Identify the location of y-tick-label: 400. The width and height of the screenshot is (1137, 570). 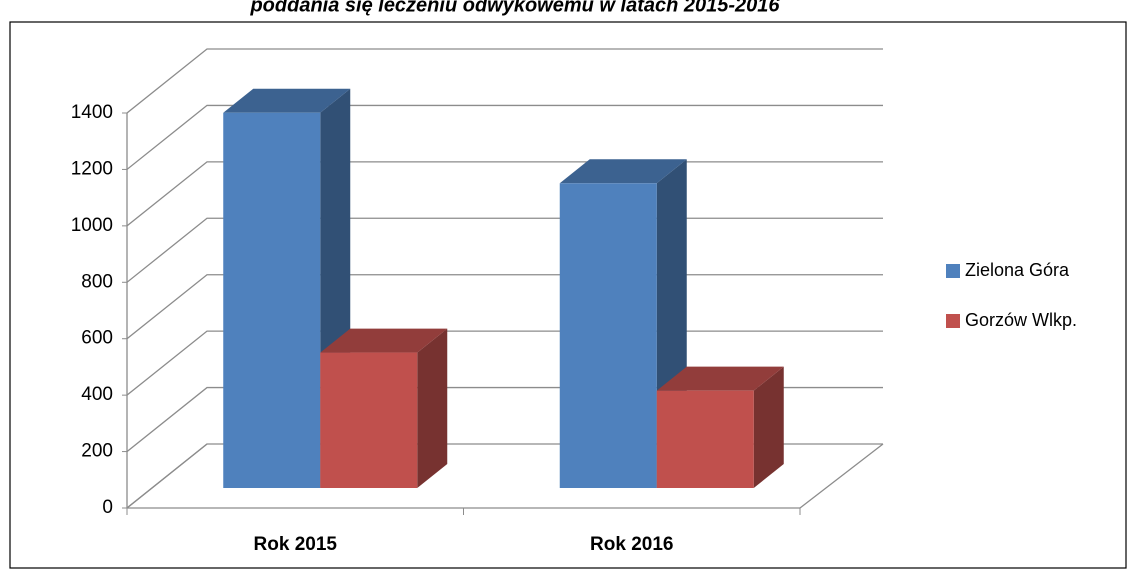
(97, 394).